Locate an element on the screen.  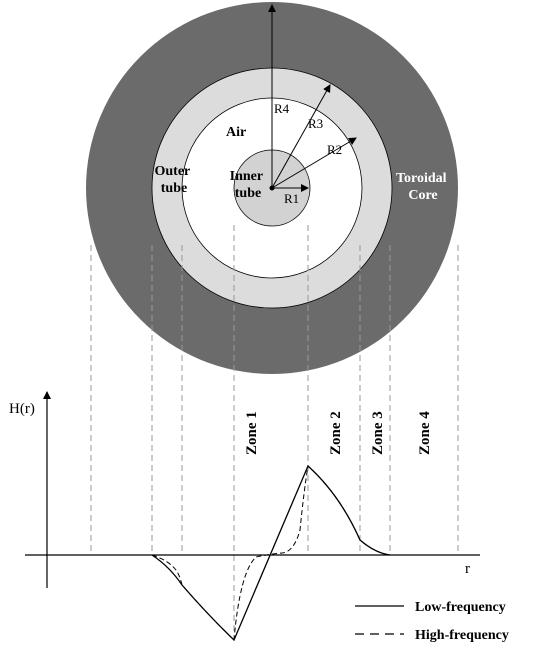
outer-tube-label-line1: Outer is located at coordinates (172, 171).